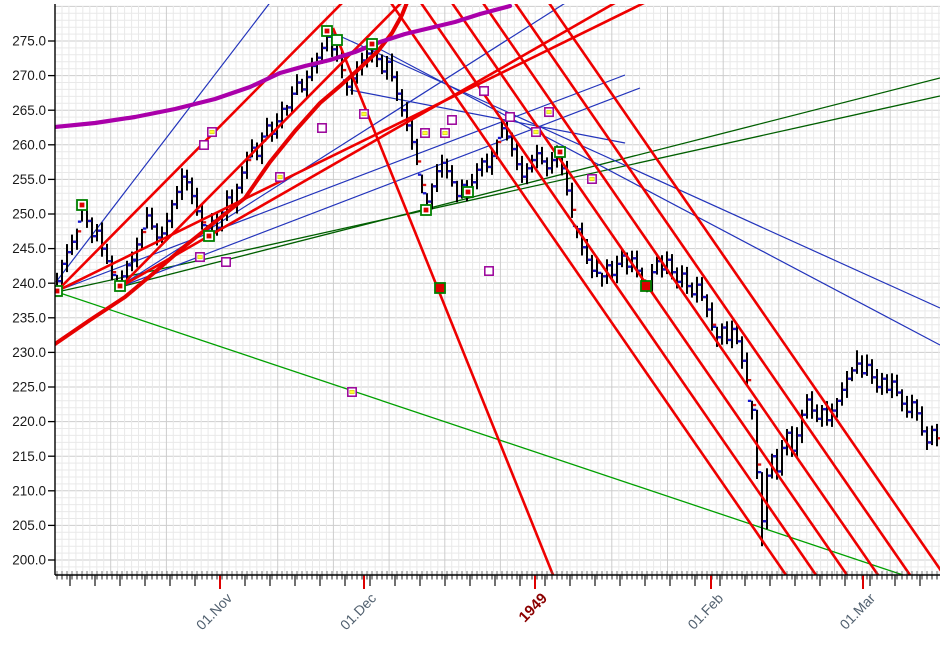  What do you see at coordinates (29, 144) in the screenshot?
I see `y-axis-label: 260.0` at bounding box center [29, 144].